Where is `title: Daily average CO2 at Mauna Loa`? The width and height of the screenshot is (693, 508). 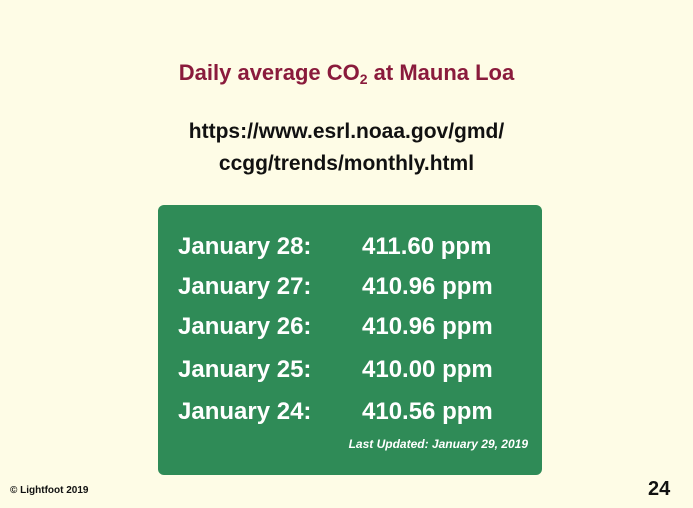 title: Daily average CO2 at Mauna Loa is located at coordinates (346, 73).